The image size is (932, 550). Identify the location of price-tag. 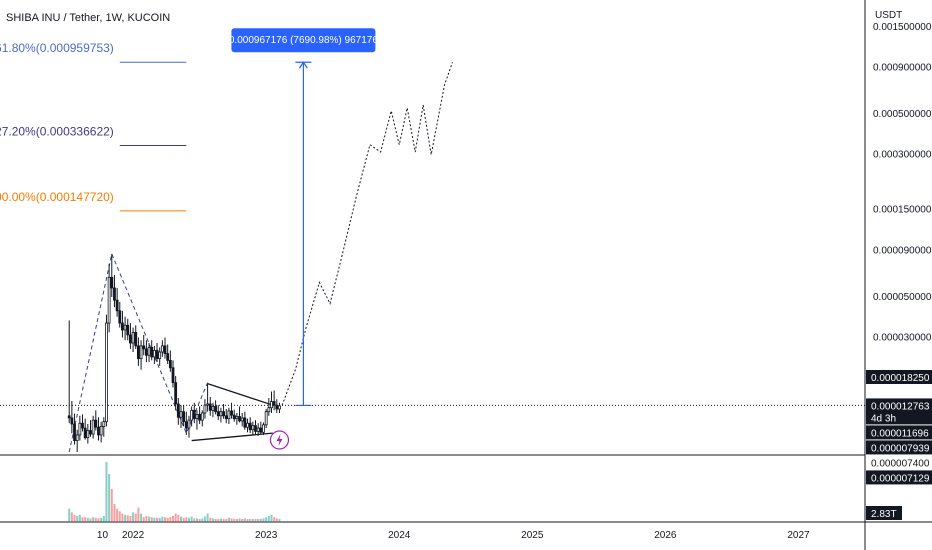
(899, 447).